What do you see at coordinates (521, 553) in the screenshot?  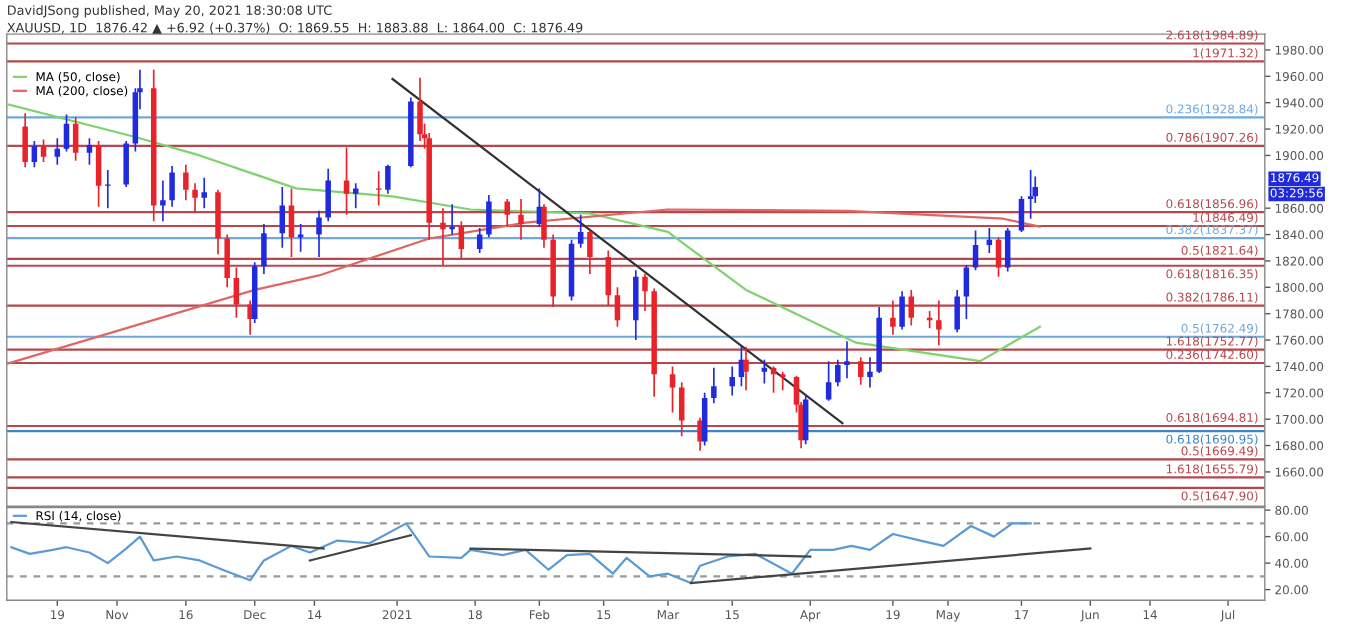 I see `line-series` at bounding box center [521, 553].